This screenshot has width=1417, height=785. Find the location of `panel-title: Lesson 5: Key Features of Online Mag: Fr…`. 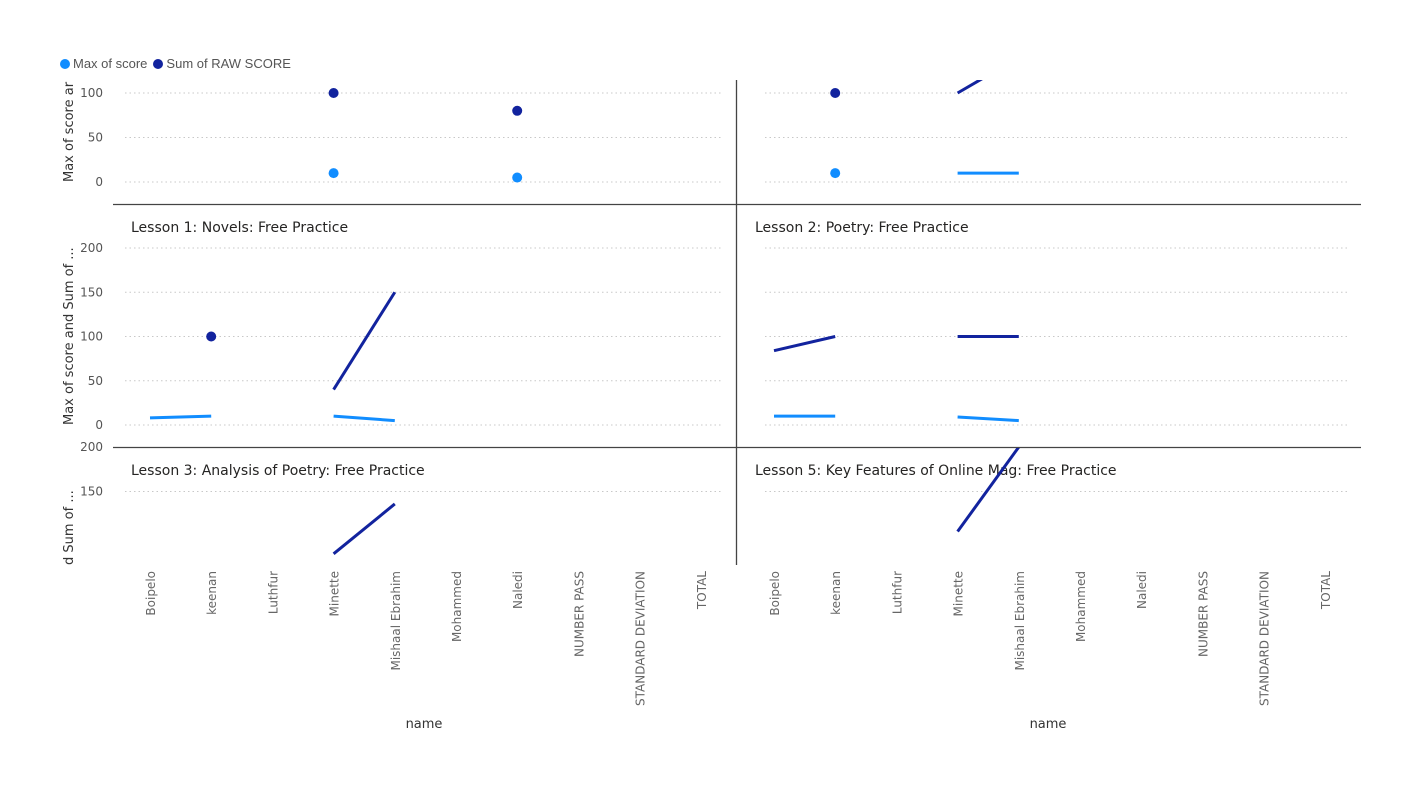

panel-title: Lesson 5: Key Features of Online Mag: Fr… is located at coordinates (936, 471).